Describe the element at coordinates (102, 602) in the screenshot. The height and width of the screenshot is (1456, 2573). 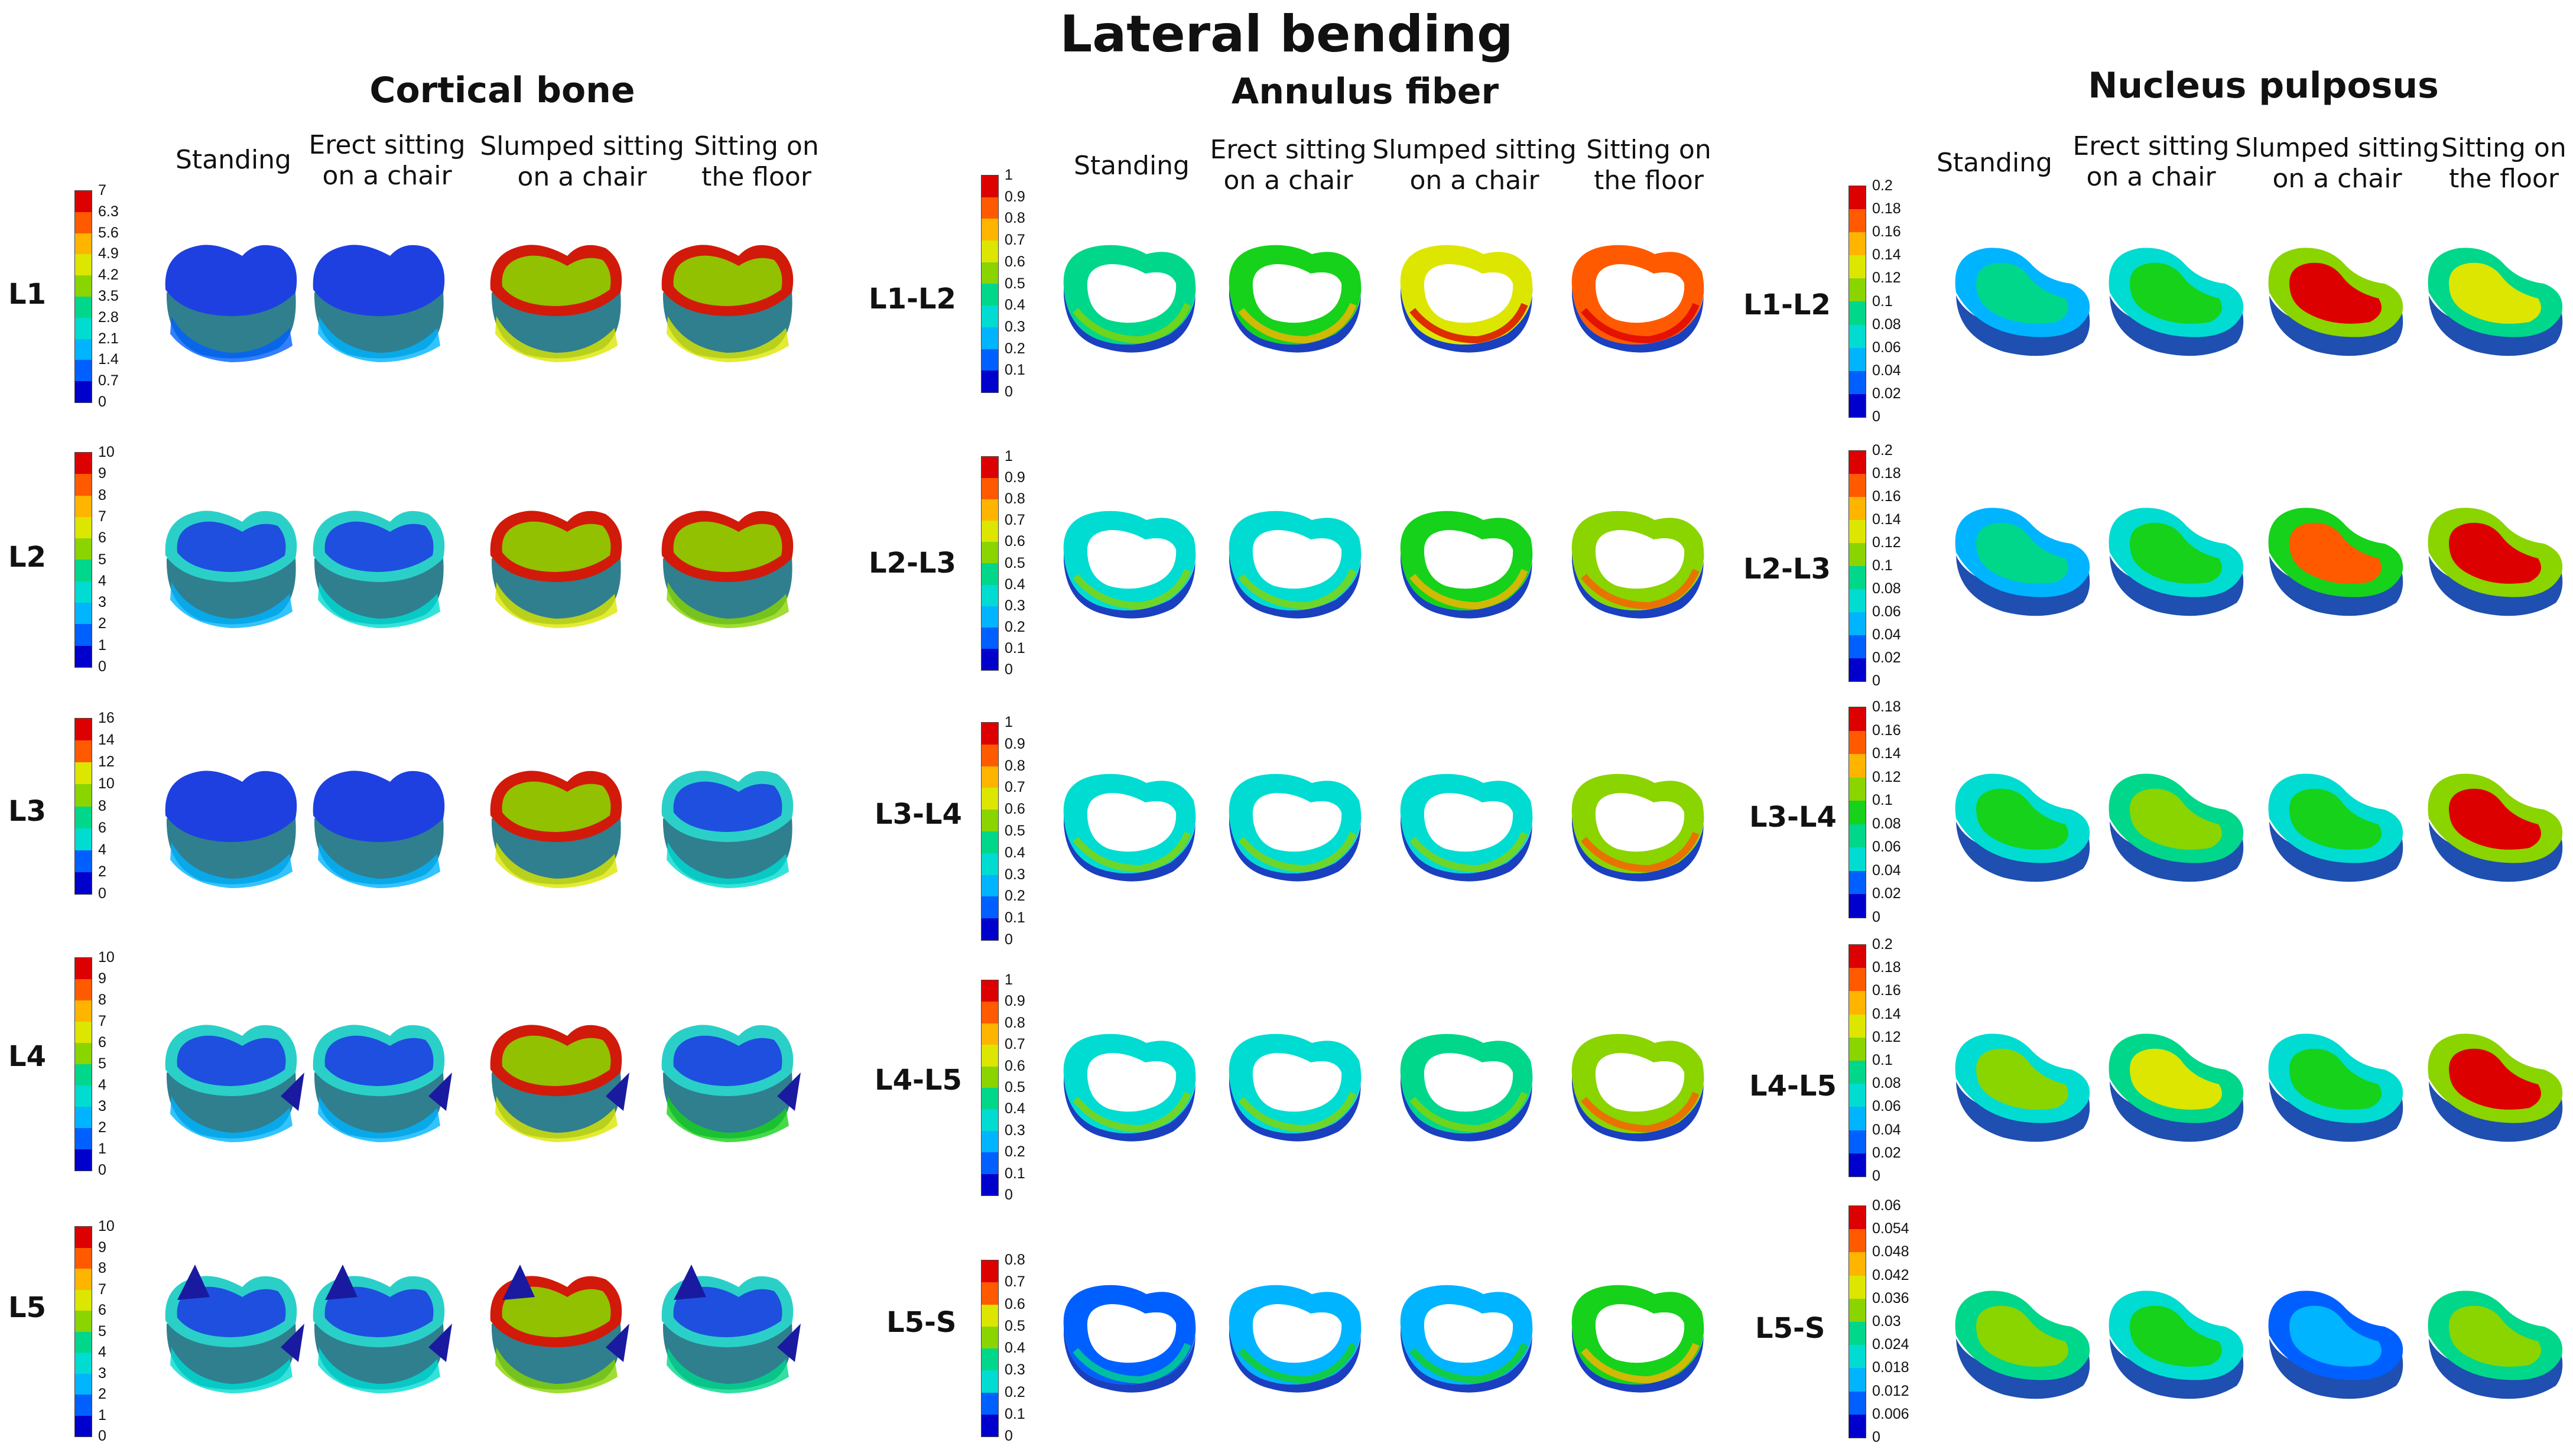
I see `colorbar-tick-label: 3` at that location.